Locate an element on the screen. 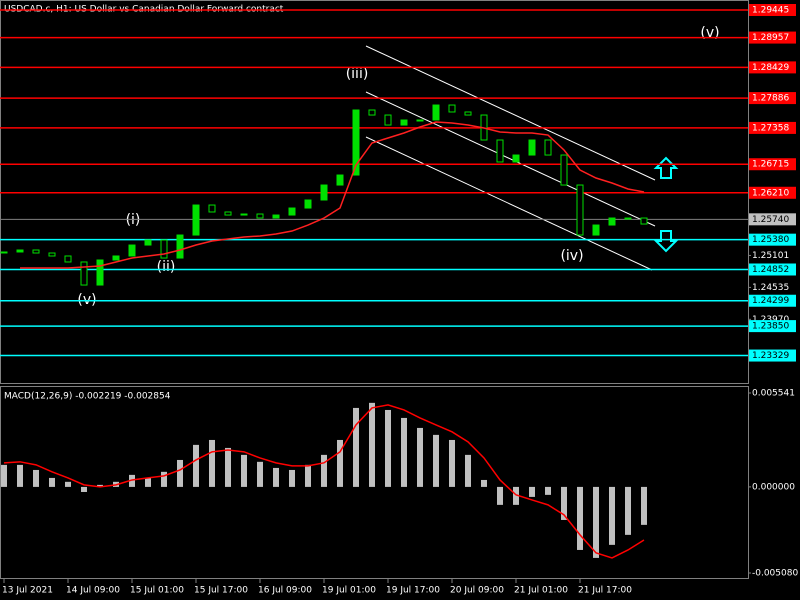 The image size is (800, 600). channel is located at coordinates (510, 158).